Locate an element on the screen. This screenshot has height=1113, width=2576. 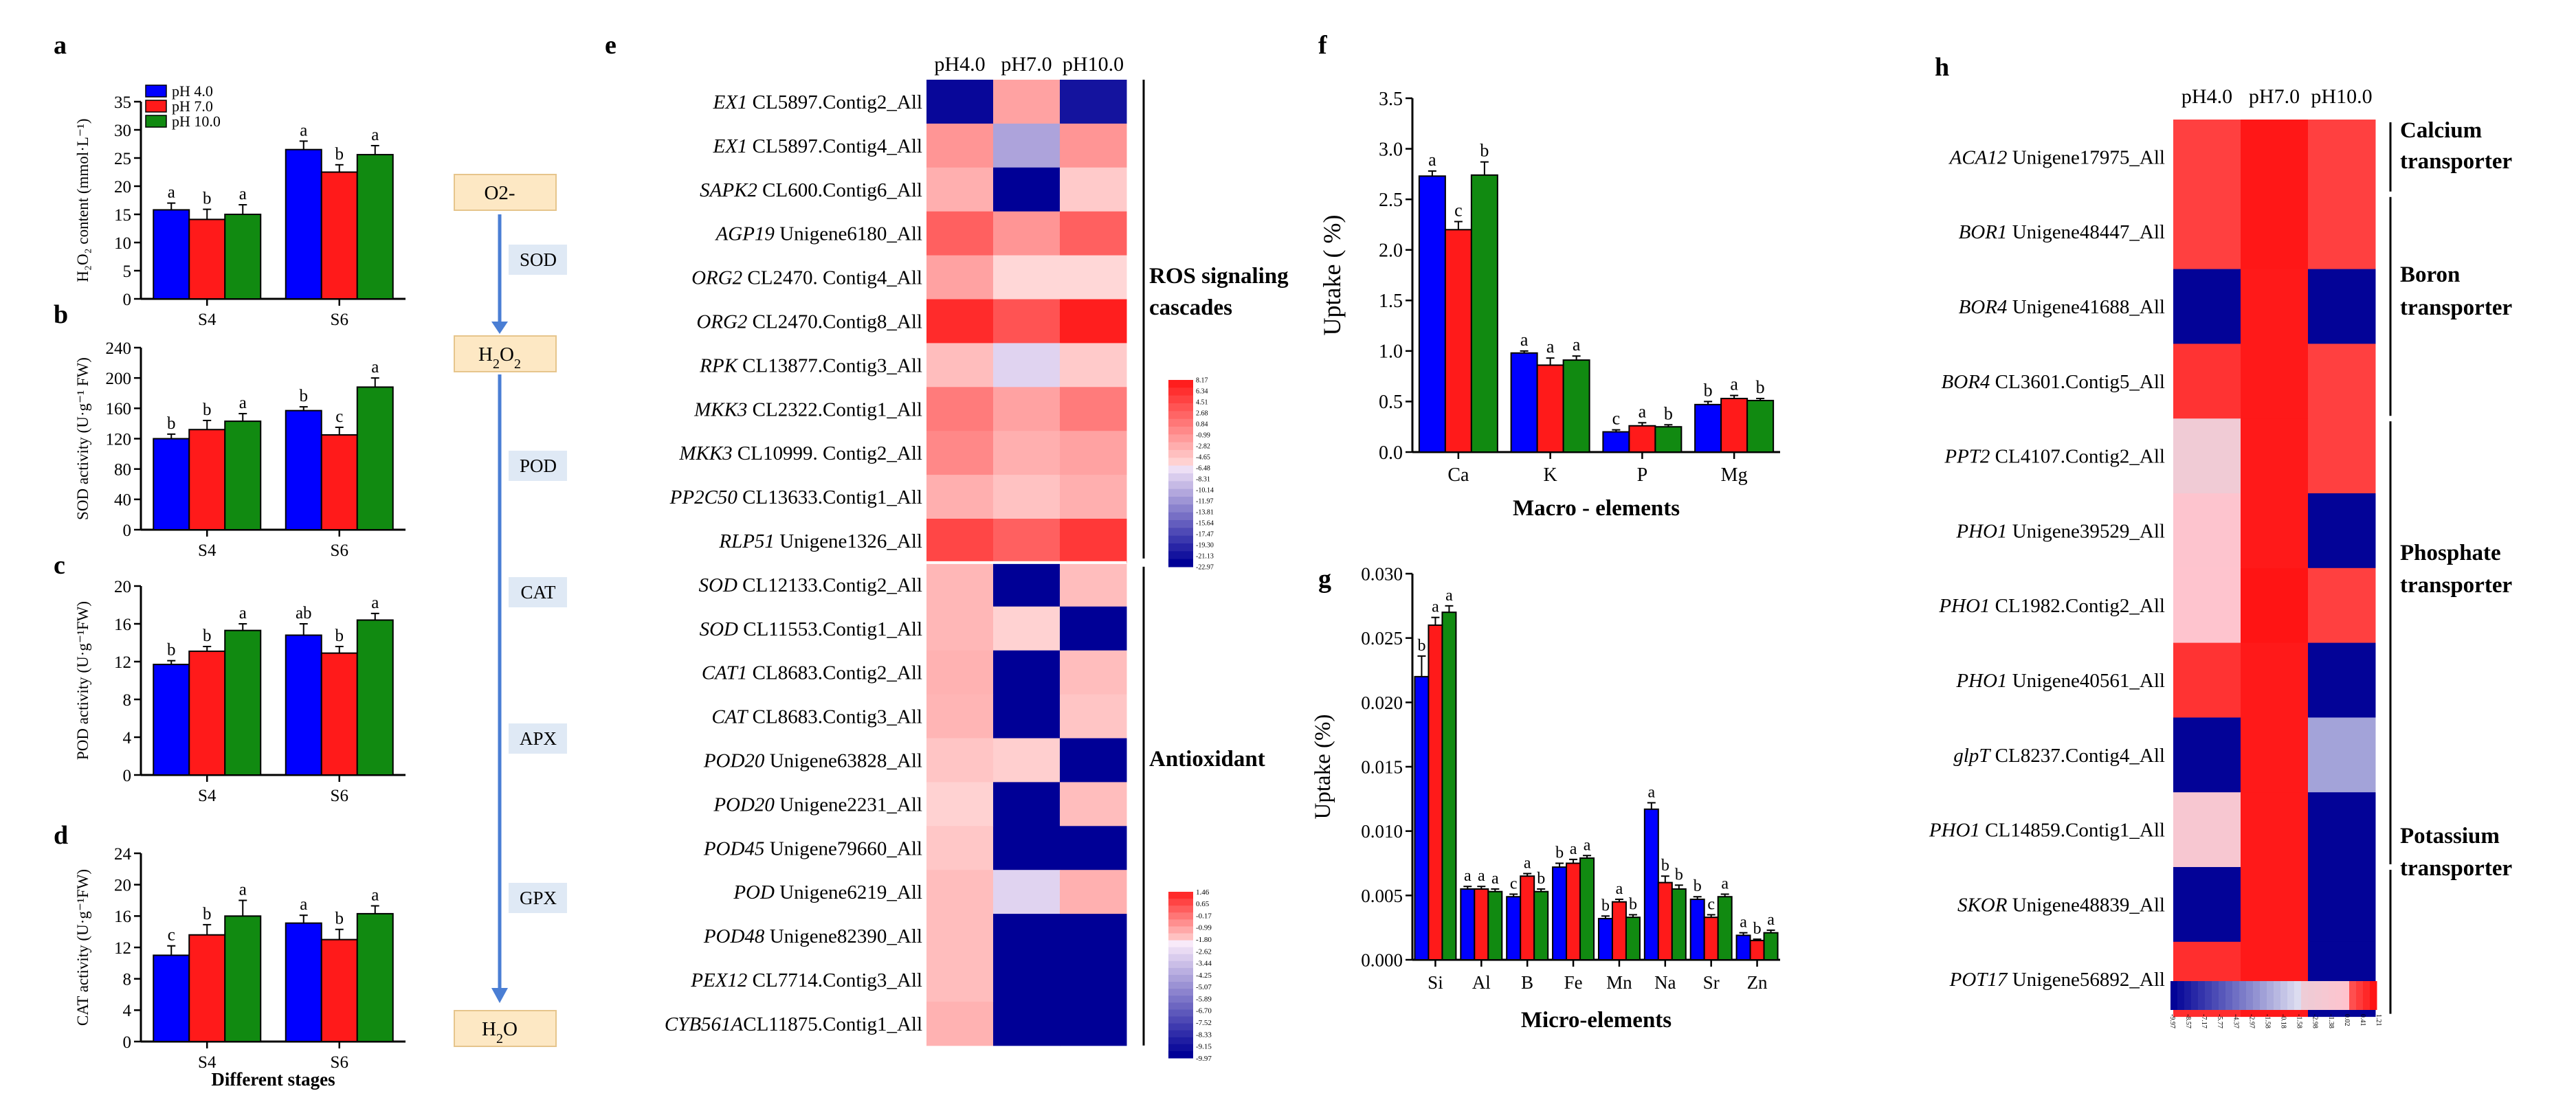
legend-swatch is located at coordinates (156, 91).